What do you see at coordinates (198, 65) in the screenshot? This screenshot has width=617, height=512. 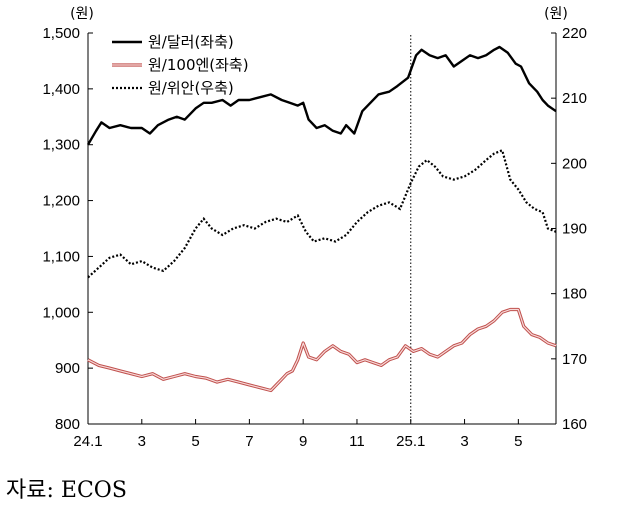 I see `legend-label: 원/100엔(좌축)` at bounding box center [198, 65].